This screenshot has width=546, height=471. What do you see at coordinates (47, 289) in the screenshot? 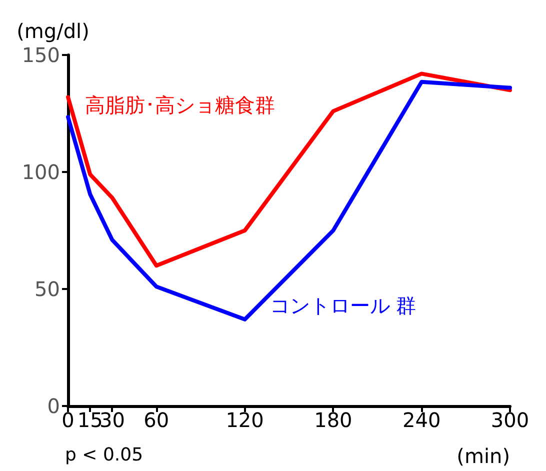
I see `y-tick-label: 50` at bounding box center [47, 289].